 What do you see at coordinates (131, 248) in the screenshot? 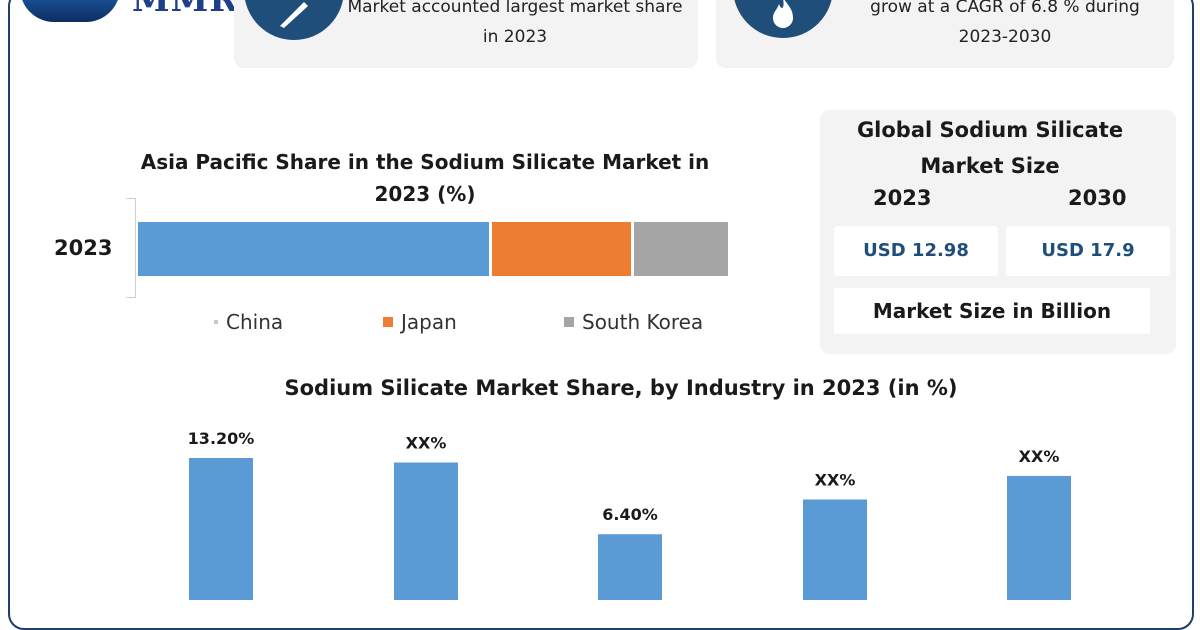
I see `asia-pacific-axis` at bounding box center [131, 248].